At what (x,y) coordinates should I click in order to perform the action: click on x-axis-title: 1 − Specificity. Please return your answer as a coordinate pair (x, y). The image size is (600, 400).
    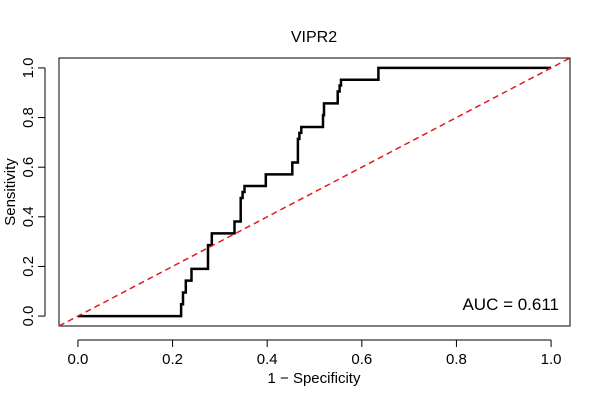
    Looking at the image, I should click on (314, 378).